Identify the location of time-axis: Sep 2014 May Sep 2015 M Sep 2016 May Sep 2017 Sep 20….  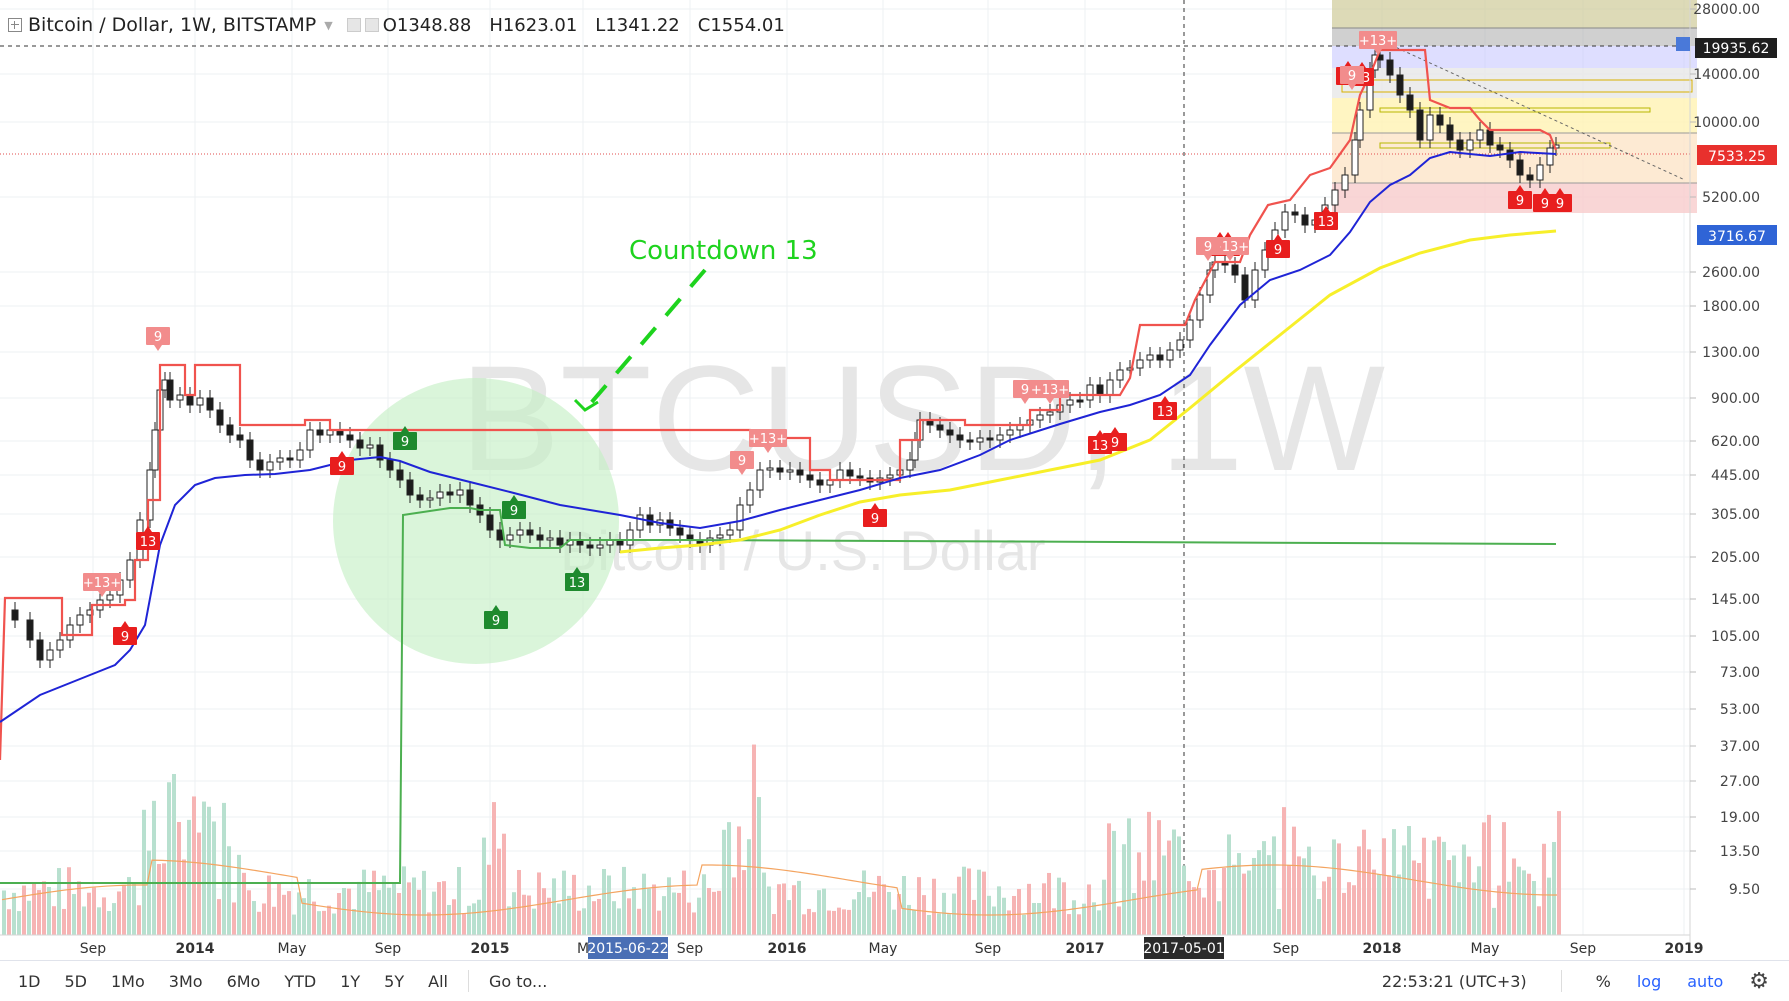
(852, 946).